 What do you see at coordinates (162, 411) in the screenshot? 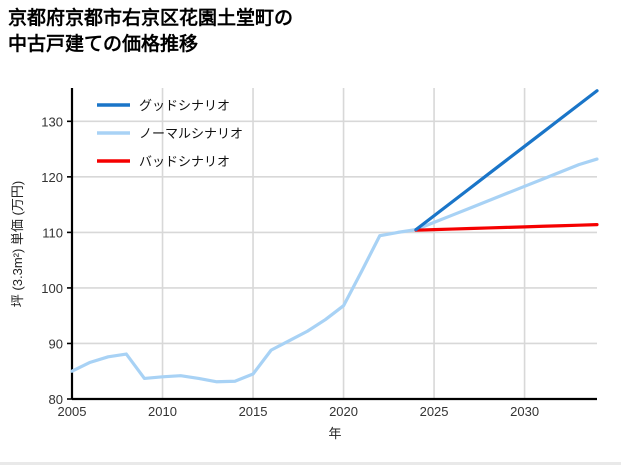
I see `x-tick-label: 2010` at bounding box center [162, 411].